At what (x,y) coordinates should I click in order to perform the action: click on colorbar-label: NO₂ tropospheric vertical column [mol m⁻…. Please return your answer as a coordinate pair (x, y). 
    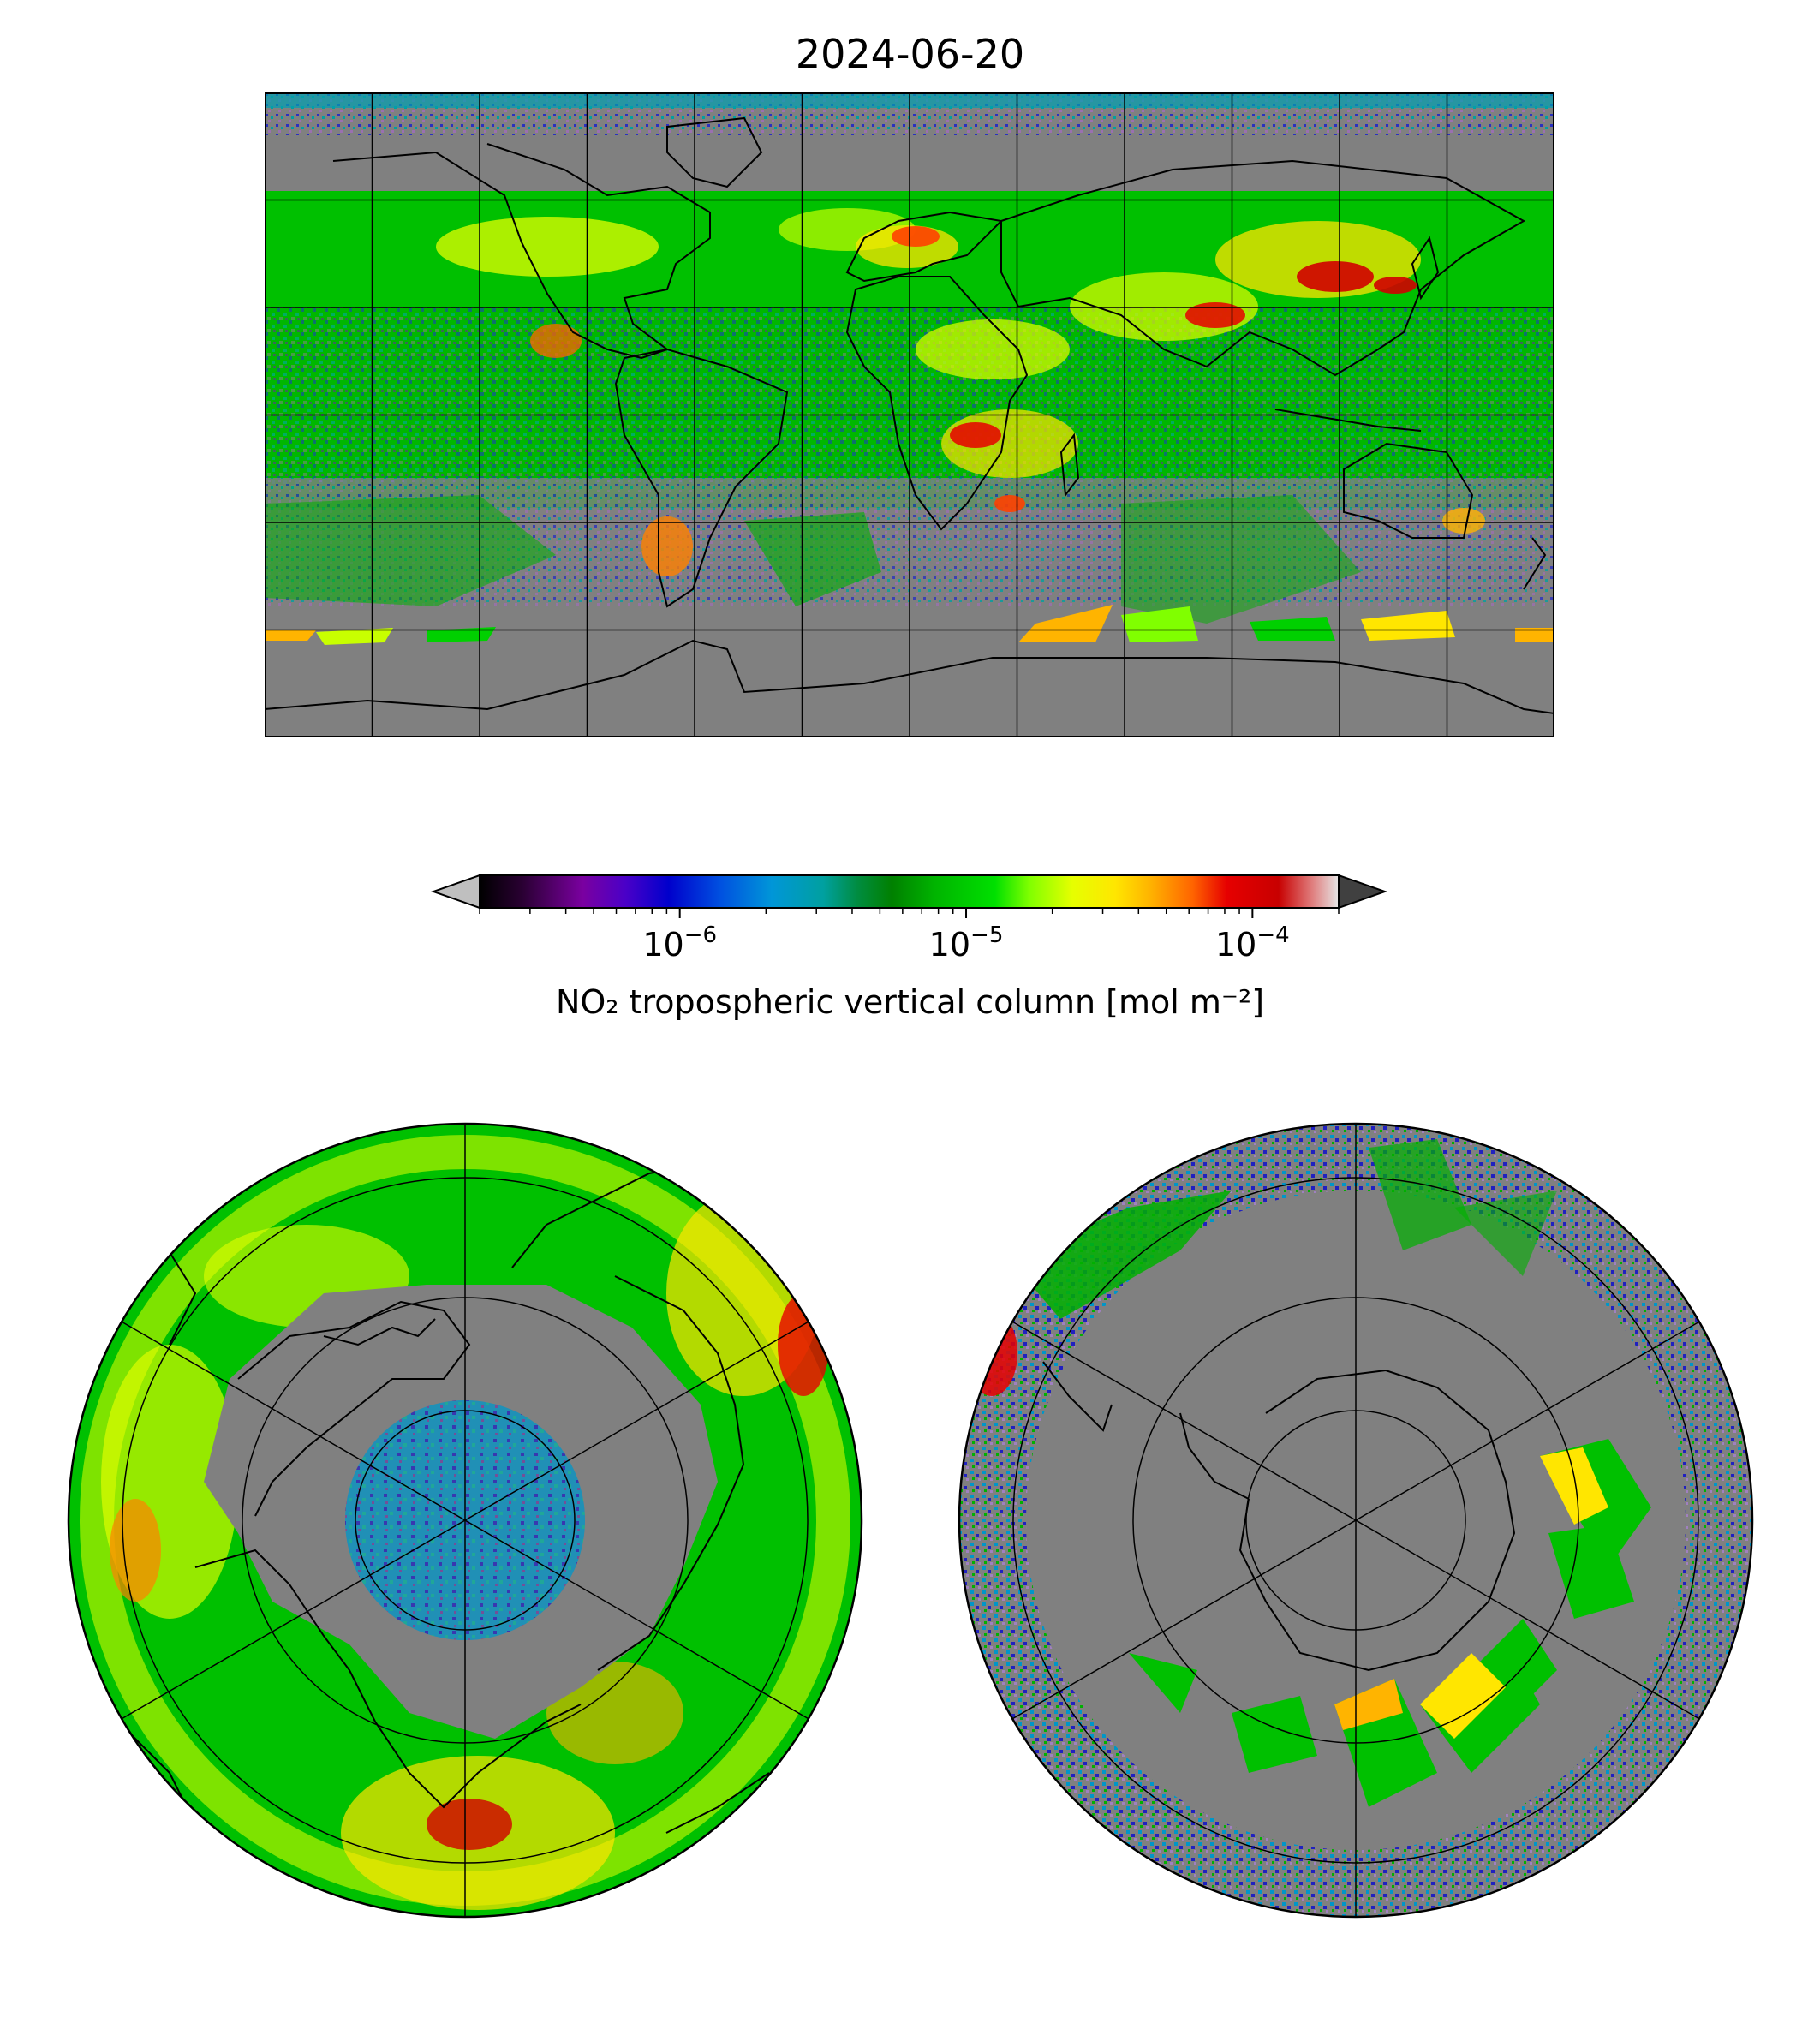
    Looking at the image, I should click on (910, 1002).